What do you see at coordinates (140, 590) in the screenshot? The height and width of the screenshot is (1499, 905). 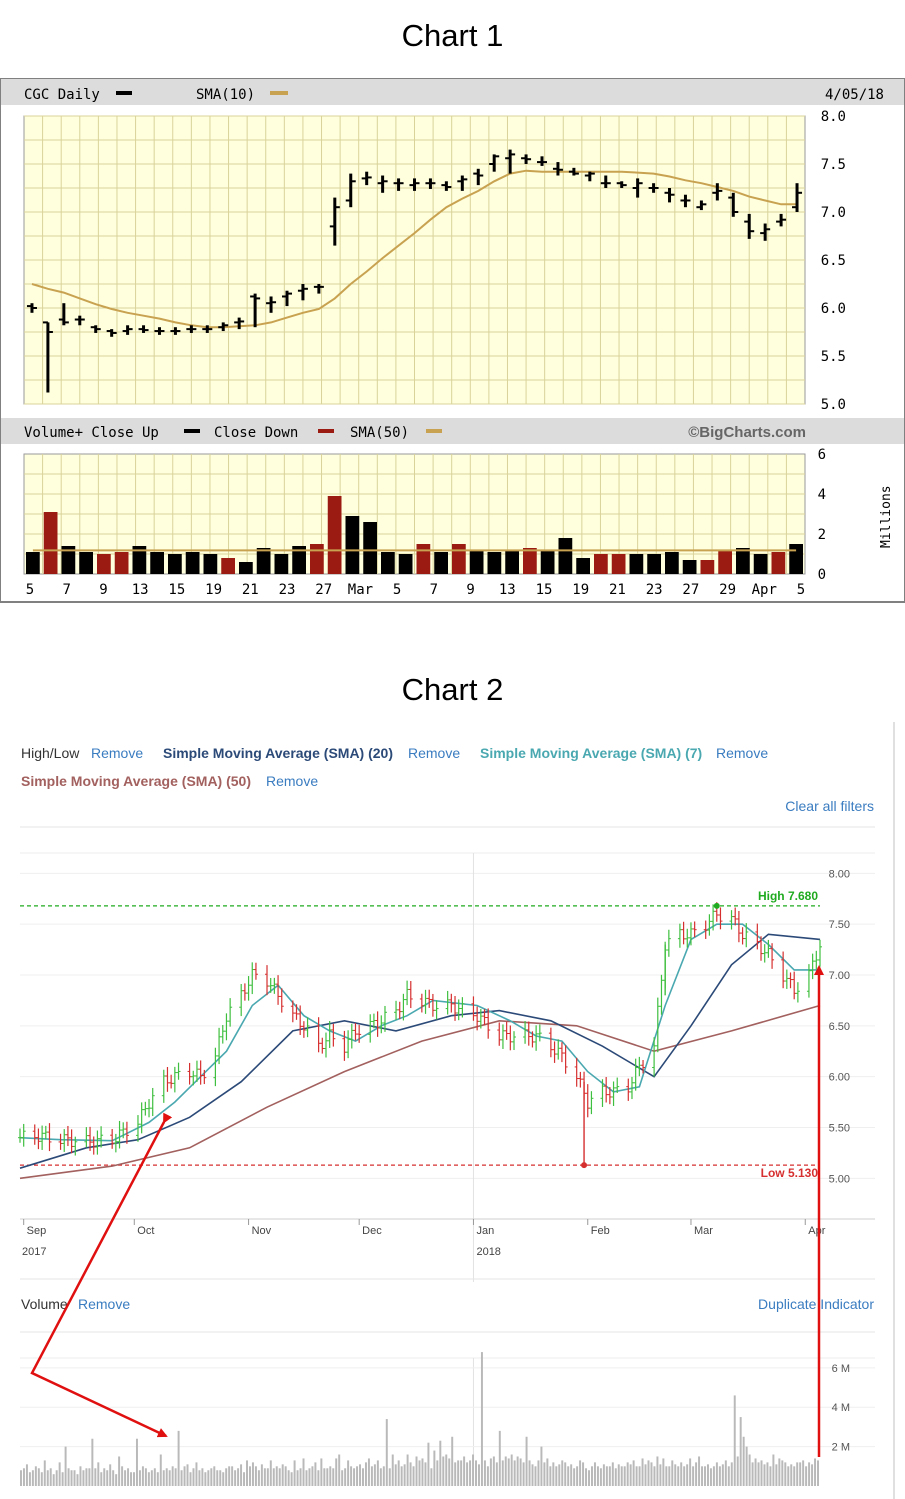 I see `chart1-x-tick: 13` at bounding box center [140, 590].